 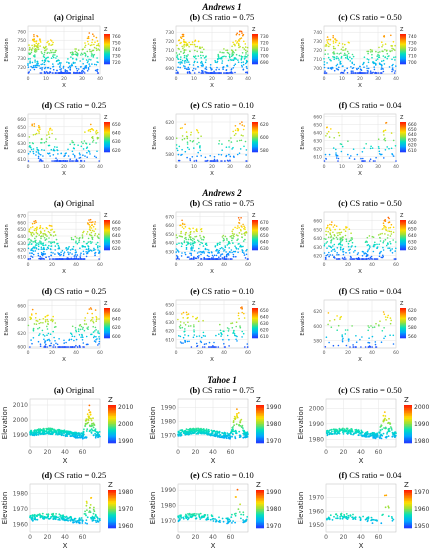 What do you see at coordinates (100, 353) in the screenshot?
I see `x-tick-label: 60` at bounding box center [100, 353].